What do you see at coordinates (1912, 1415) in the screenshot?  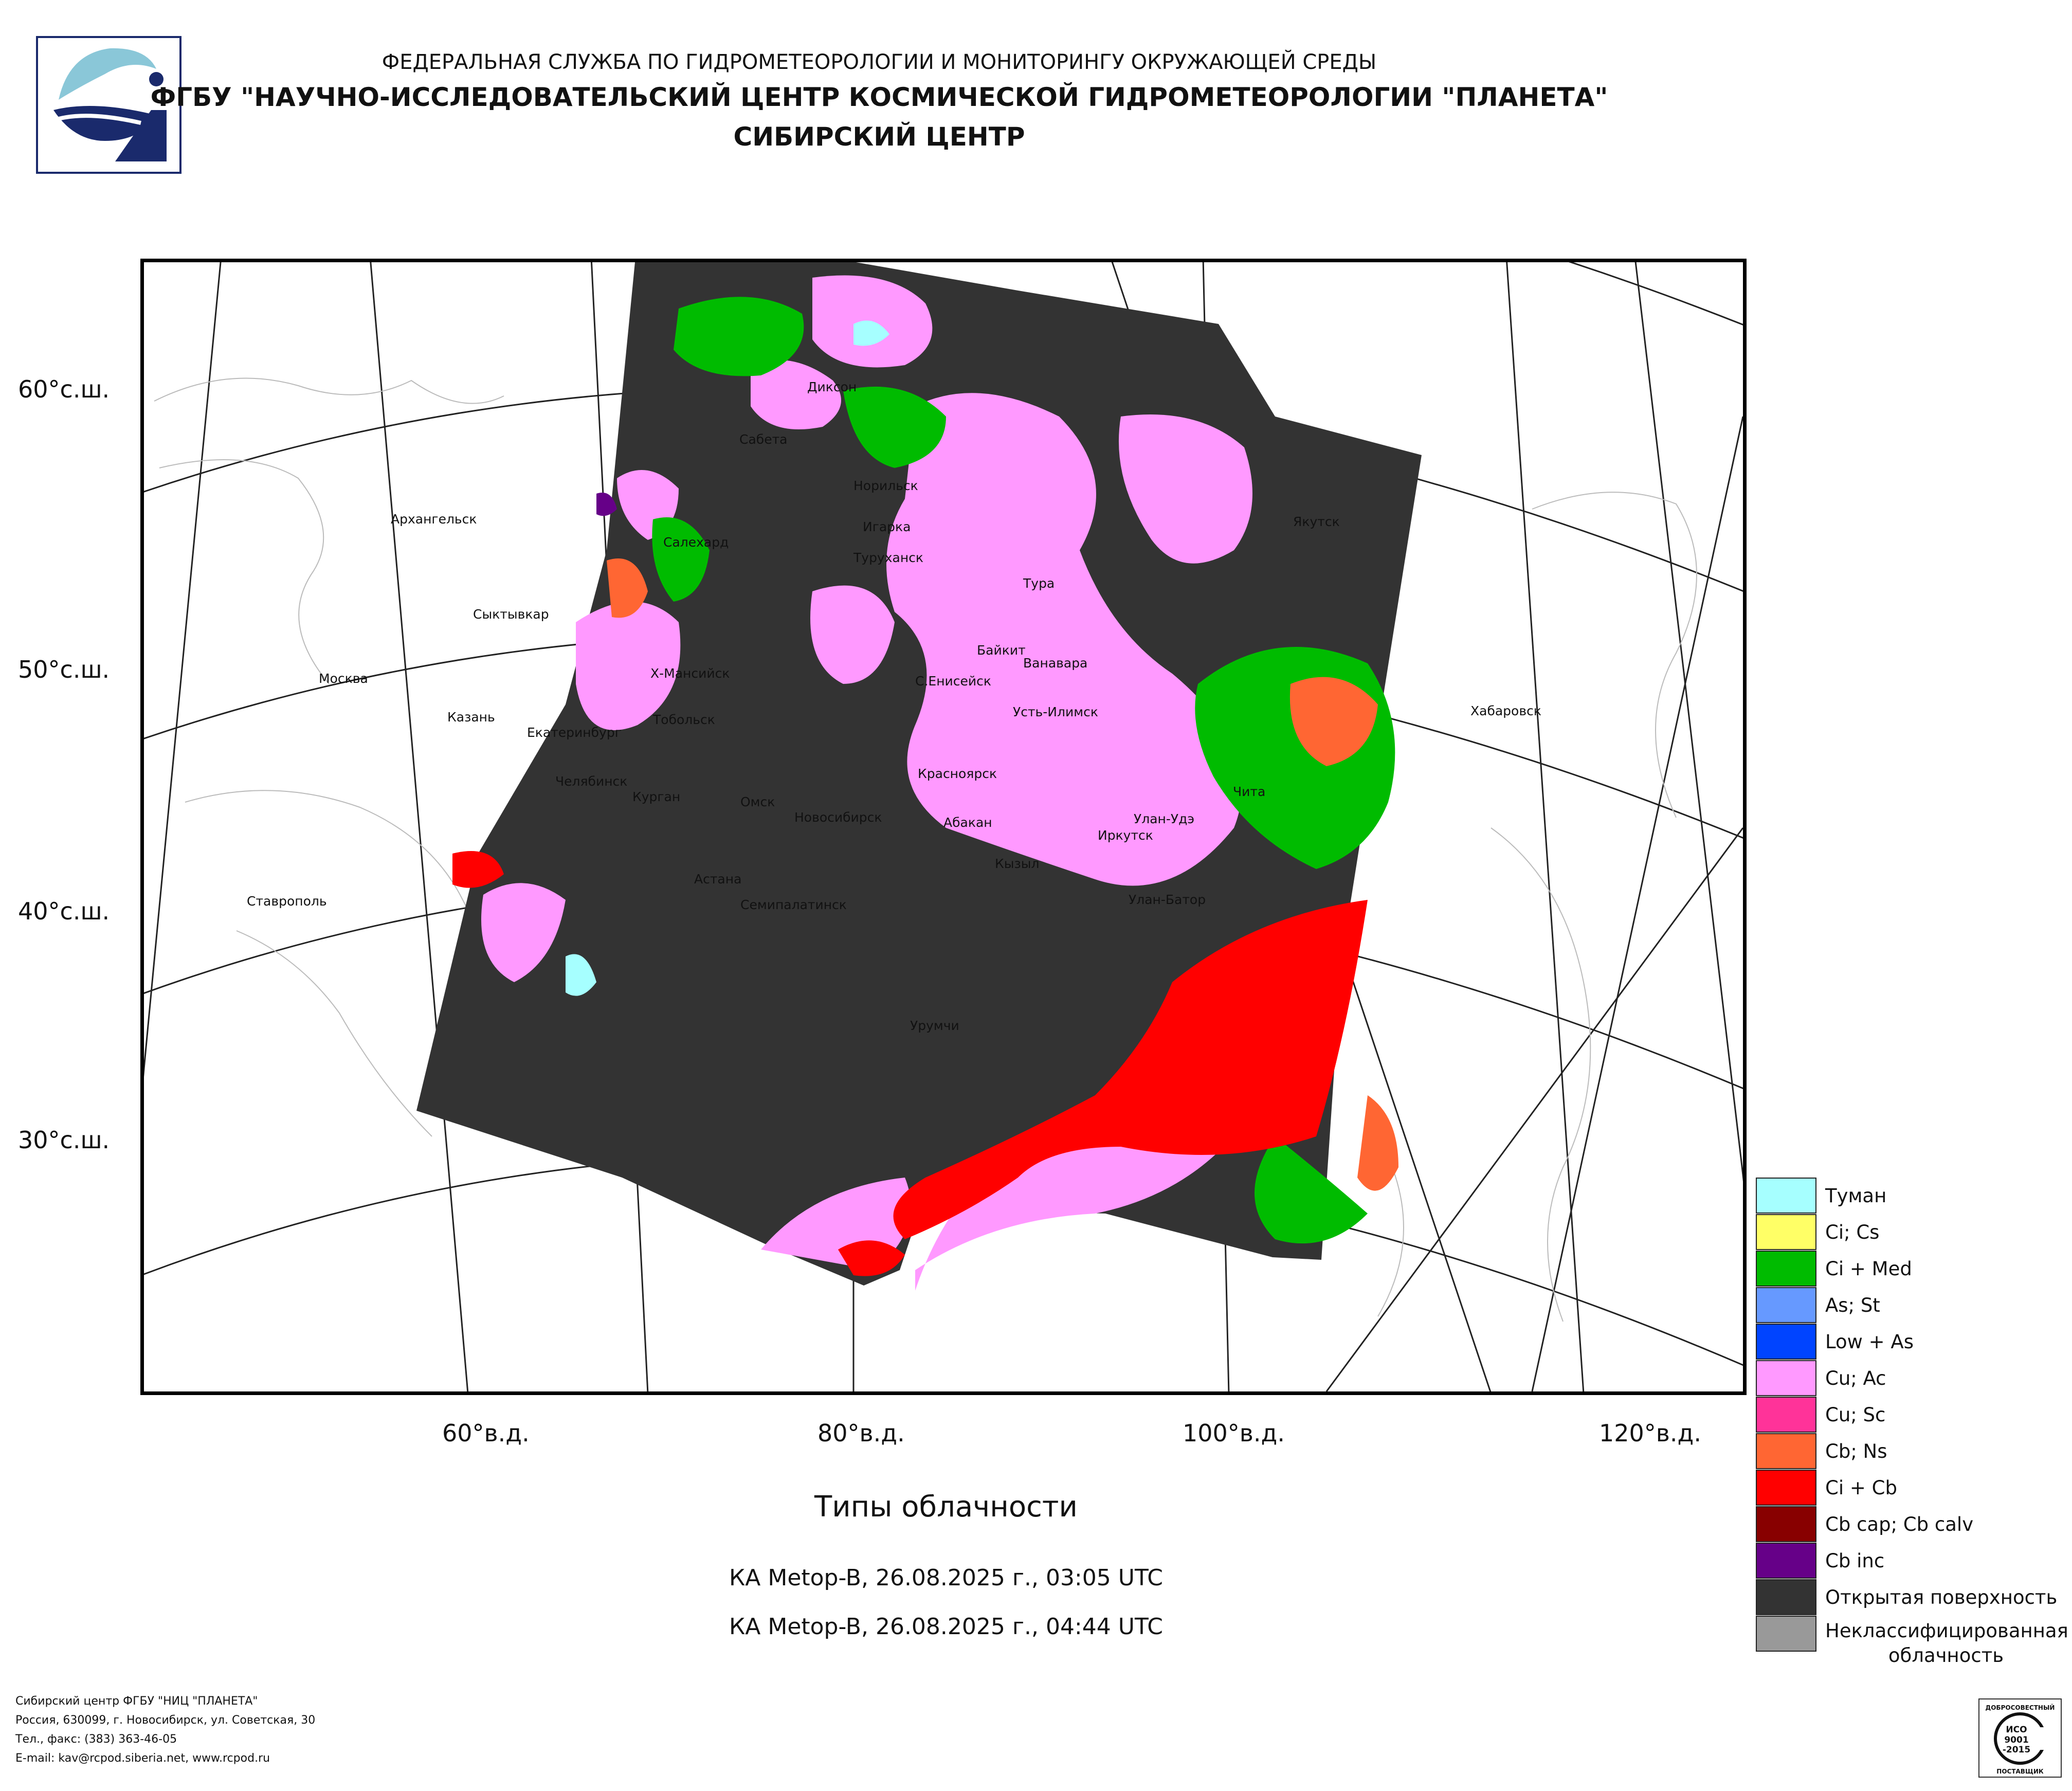 I see `legend-item-cu-sc: Cu; Sc` at bounding box center [1912, 1415].